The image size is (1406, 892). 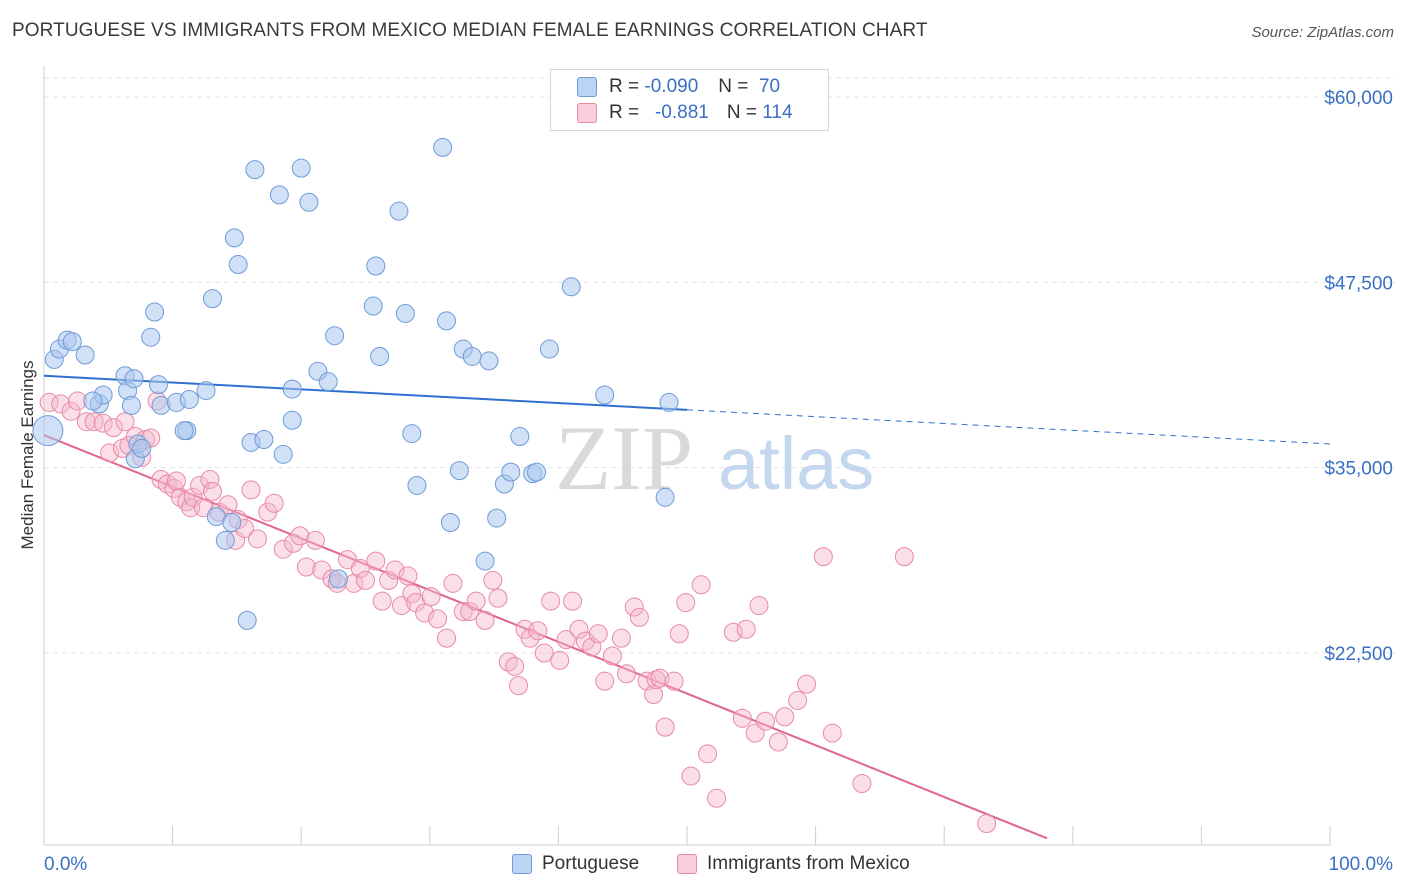 I want to click on x-tick-labels: 0.0% 100.0%, so click(x=718, y=864).